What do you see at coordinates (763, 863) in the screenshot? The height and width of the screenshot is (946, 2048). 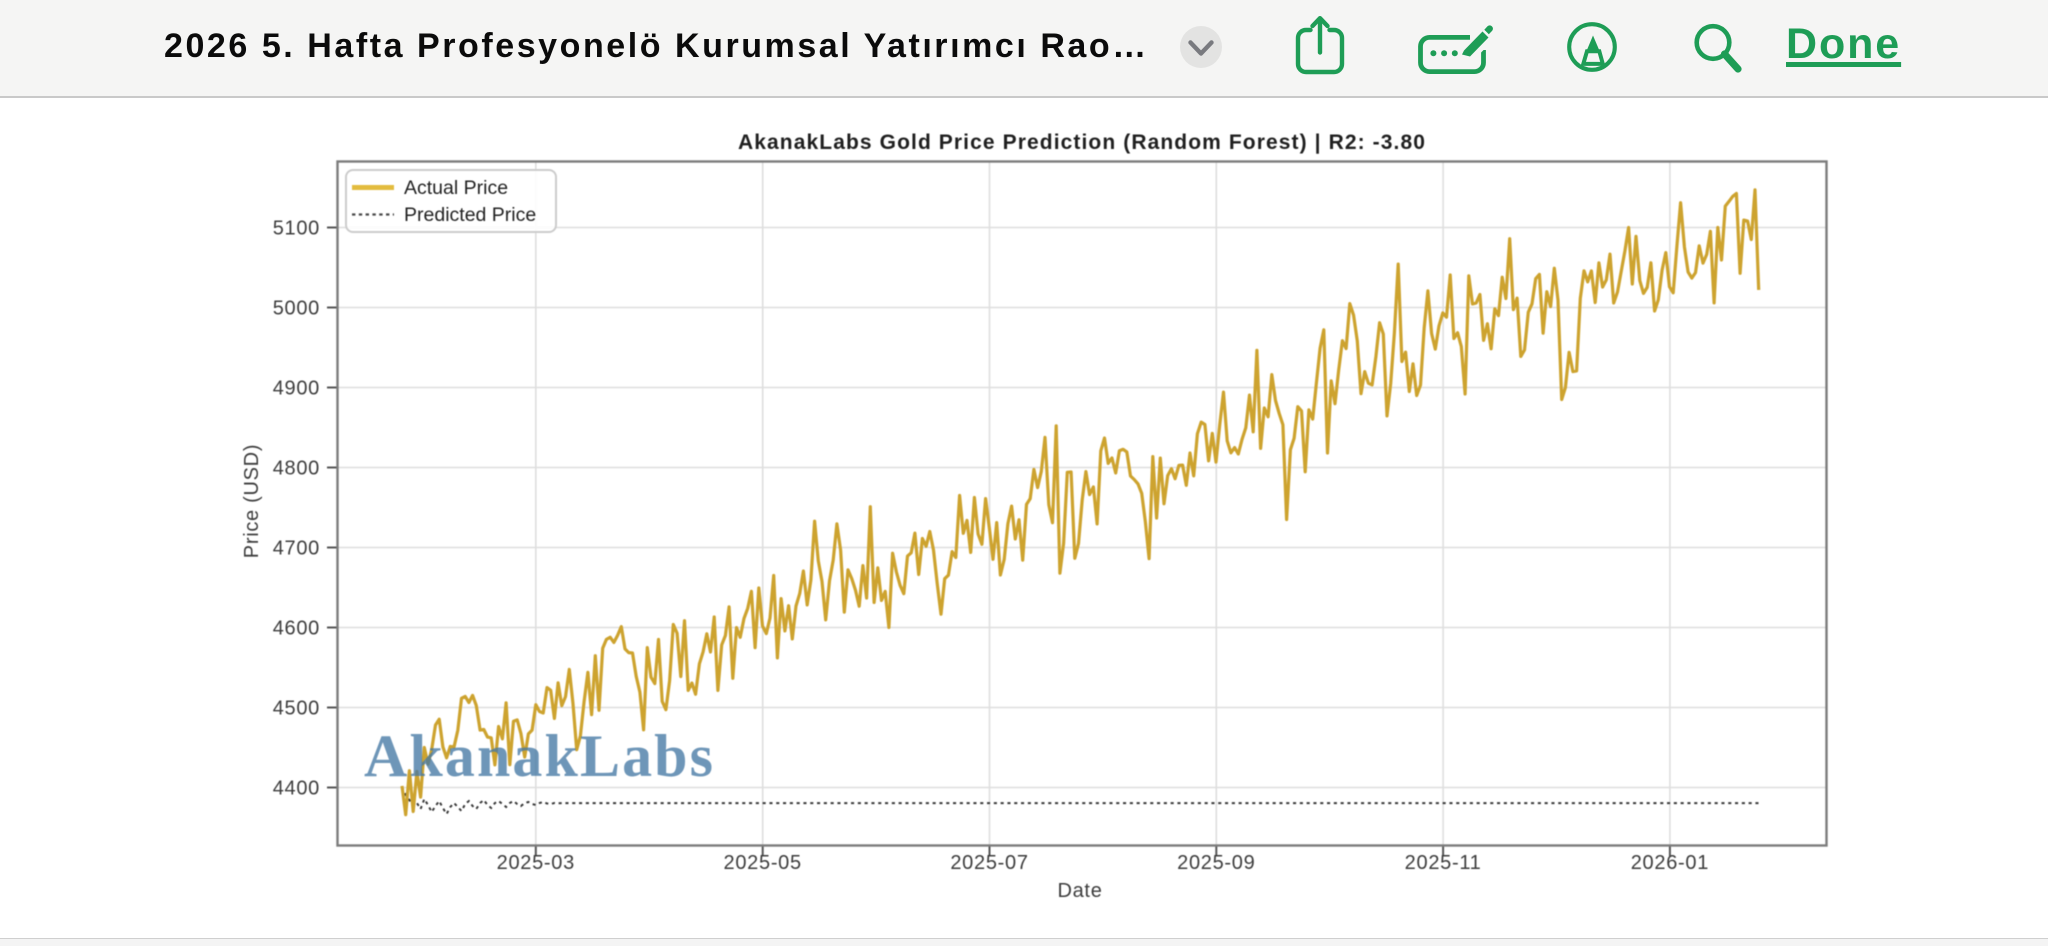 I see `svg-text: 2025-05` at bounding box center [763, 863].